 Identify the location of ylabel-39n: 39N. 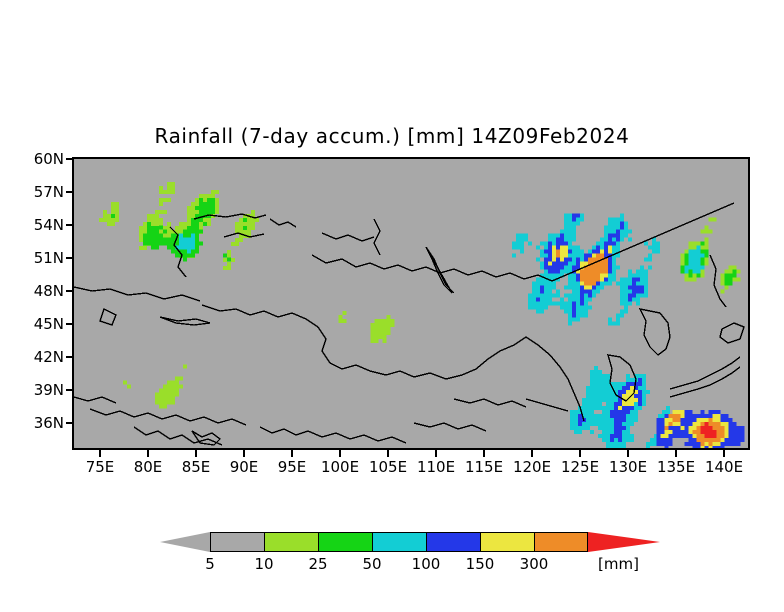
(48, 390).